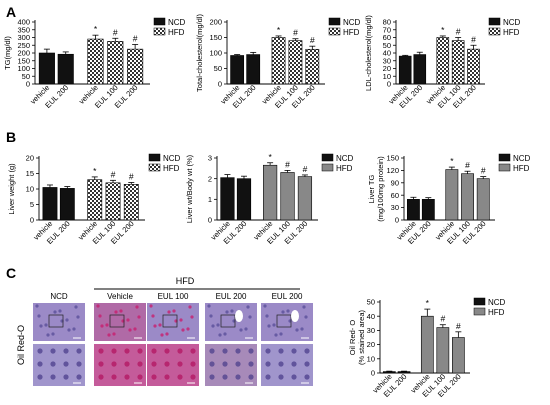 The width and height of the screenshot is (550, 405). What do you see at coordinates (387, 53) in the screenshot?
I see `y-tick-label: 40` at bounding box center [387, 53].